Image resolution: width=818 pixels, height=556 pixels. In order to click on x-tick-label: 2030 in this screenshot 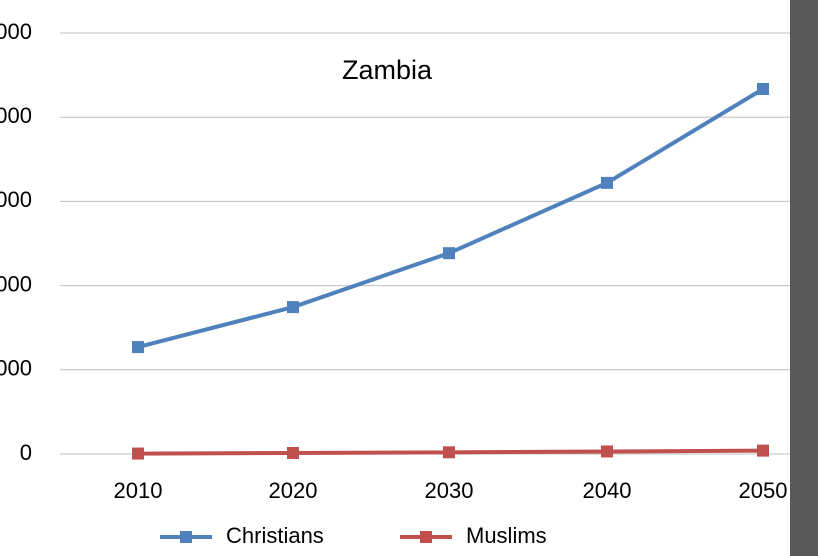, I will do `click(449, 490)`.